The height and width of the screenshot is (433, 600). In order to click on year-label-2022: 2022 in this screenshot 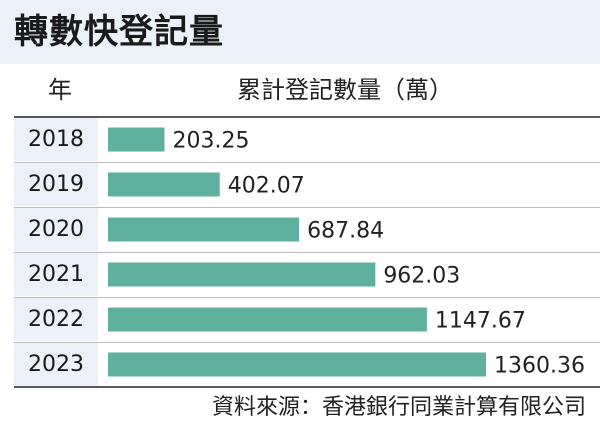, I will do `click(56, 319)`.